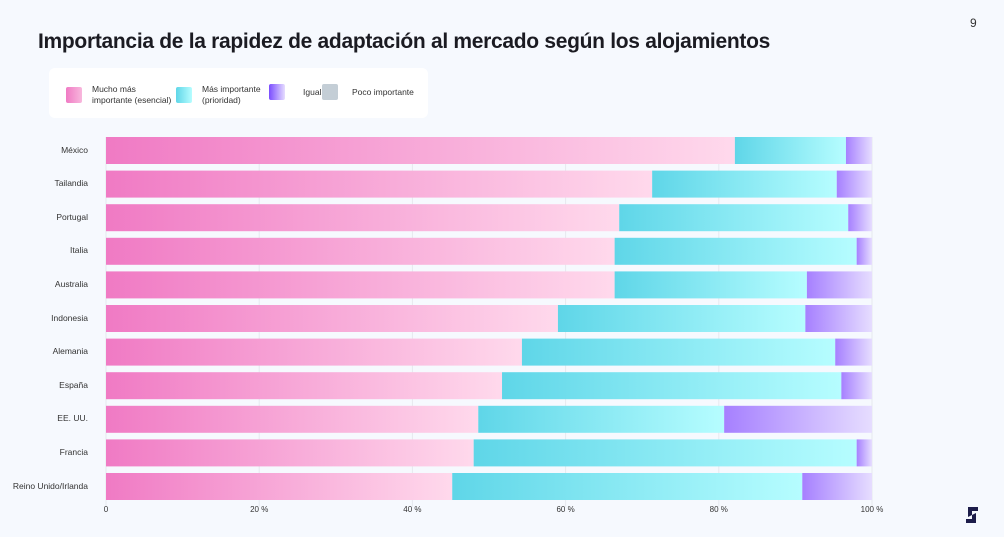 This screenshot has width=1004, height=537. Describe the element at coordinates (50, 485) in the screenshot. I see `y-tick-label: Reino Unido/Irlanda` at that location.